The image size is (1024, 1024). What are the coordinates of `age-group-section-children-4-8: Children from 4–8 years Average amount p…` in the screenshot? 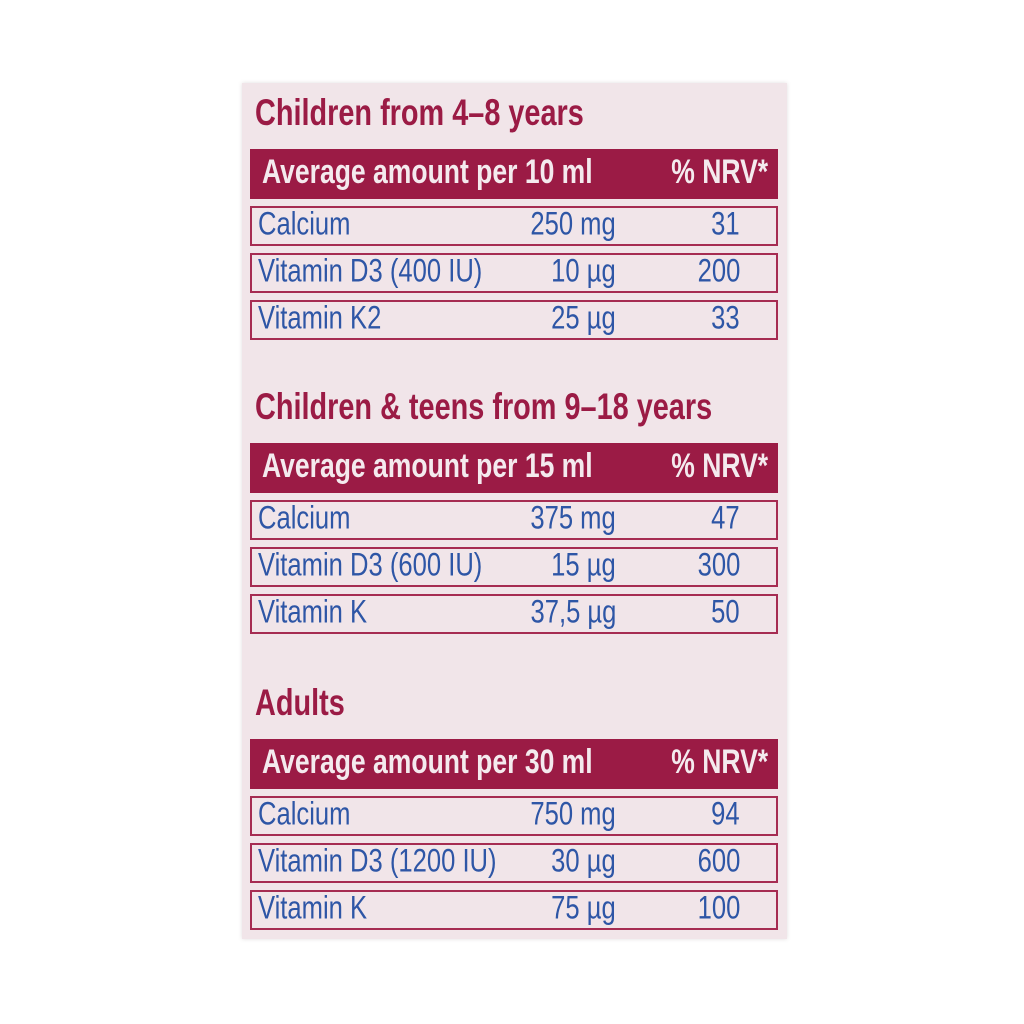 It's located at (514, 215).